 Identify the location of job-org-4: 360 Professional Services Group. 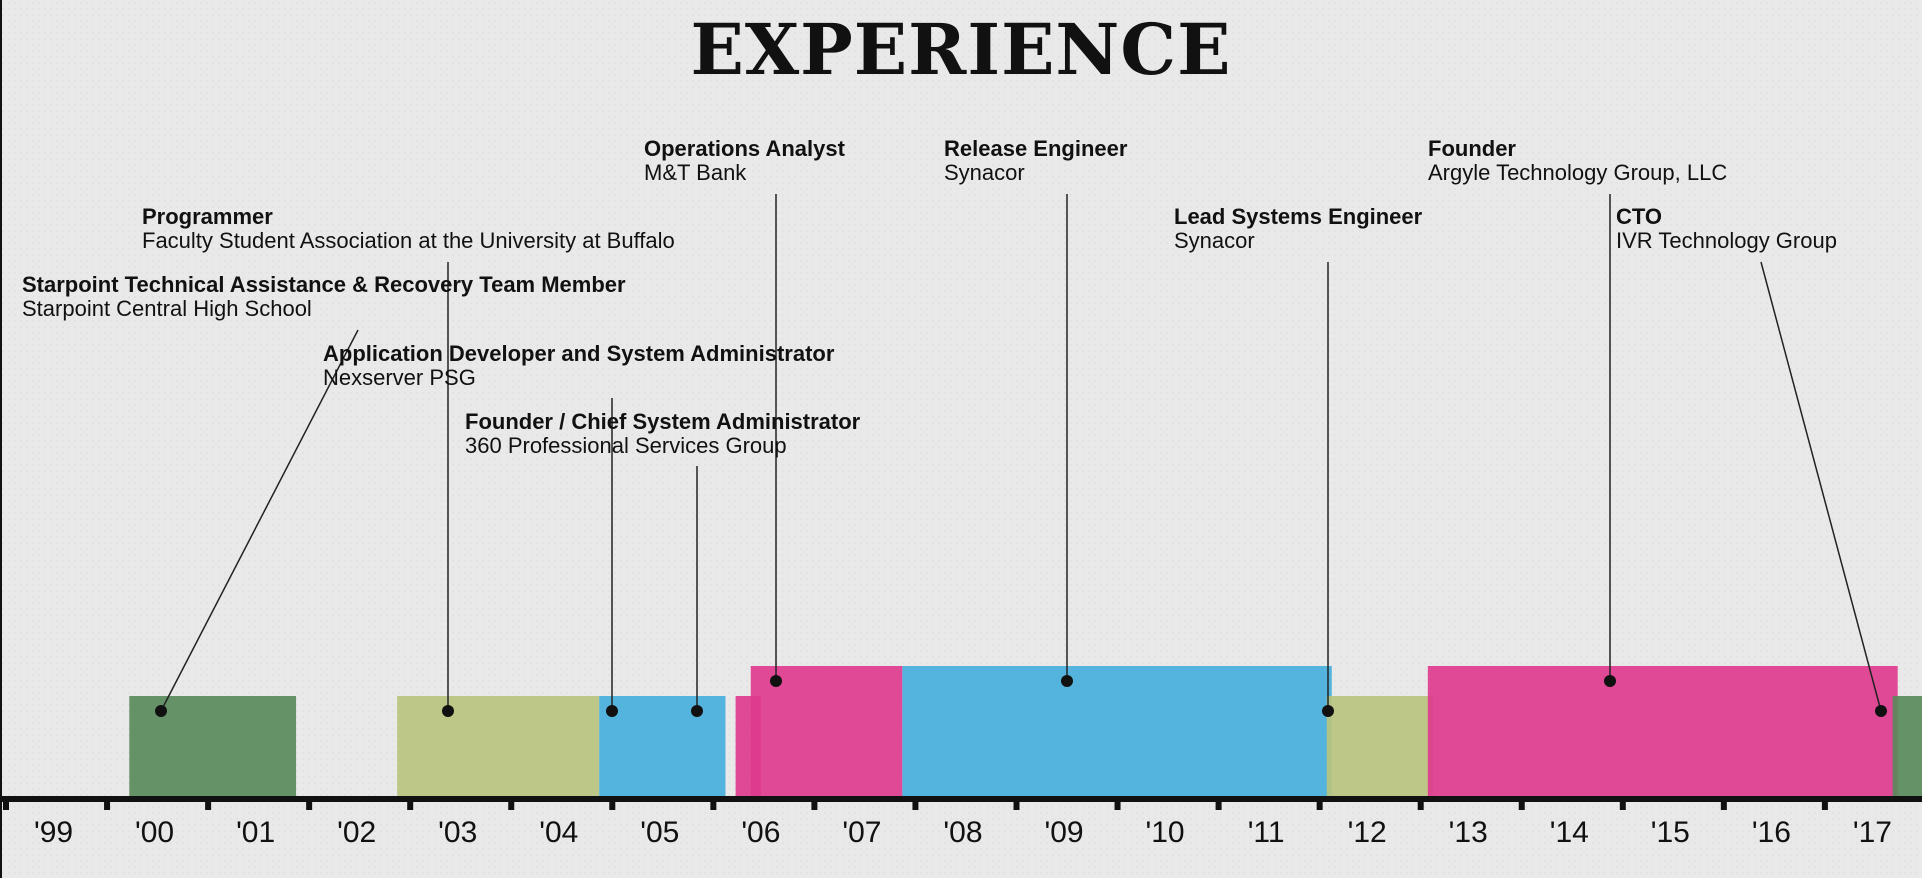
(626, 445).